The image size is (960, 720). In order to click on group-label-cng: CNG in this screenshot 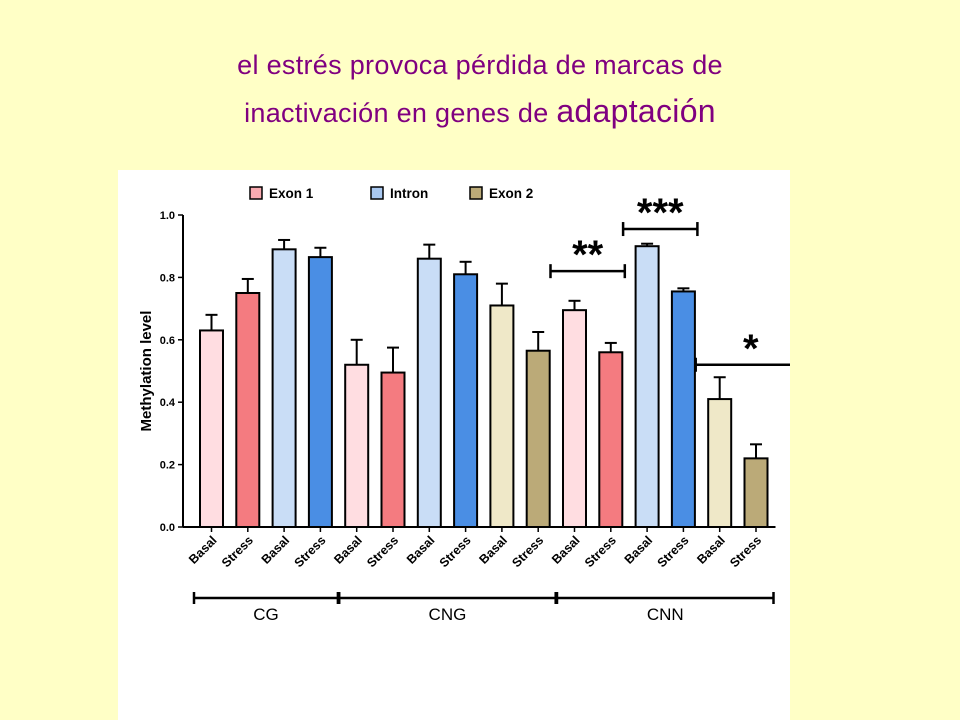, I will do `click(448, 614)`.